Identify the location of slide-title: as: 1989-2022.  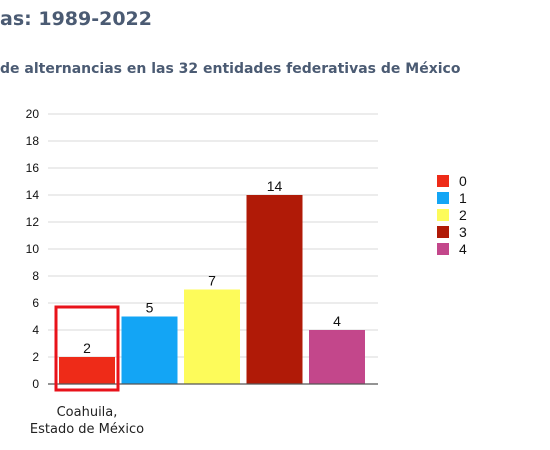
(76, 19).